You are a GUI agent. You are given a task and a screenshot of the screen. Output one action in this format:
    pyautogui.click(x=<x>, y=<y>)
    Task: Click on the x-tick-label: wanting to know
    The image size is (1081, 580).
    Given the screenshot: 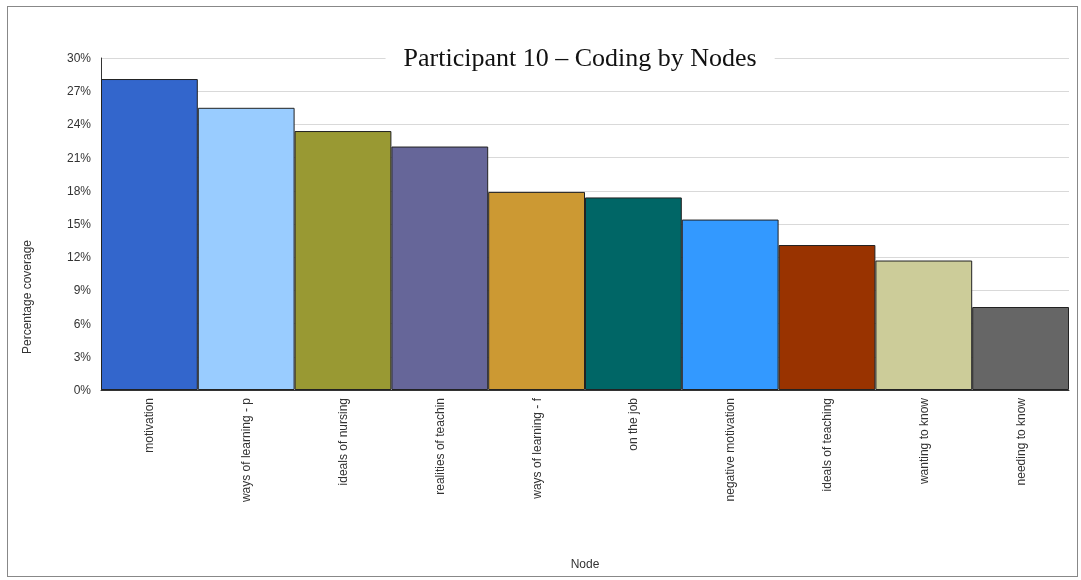 What is the action you would take?
    pyautogui.click(x=923, y=441)
    